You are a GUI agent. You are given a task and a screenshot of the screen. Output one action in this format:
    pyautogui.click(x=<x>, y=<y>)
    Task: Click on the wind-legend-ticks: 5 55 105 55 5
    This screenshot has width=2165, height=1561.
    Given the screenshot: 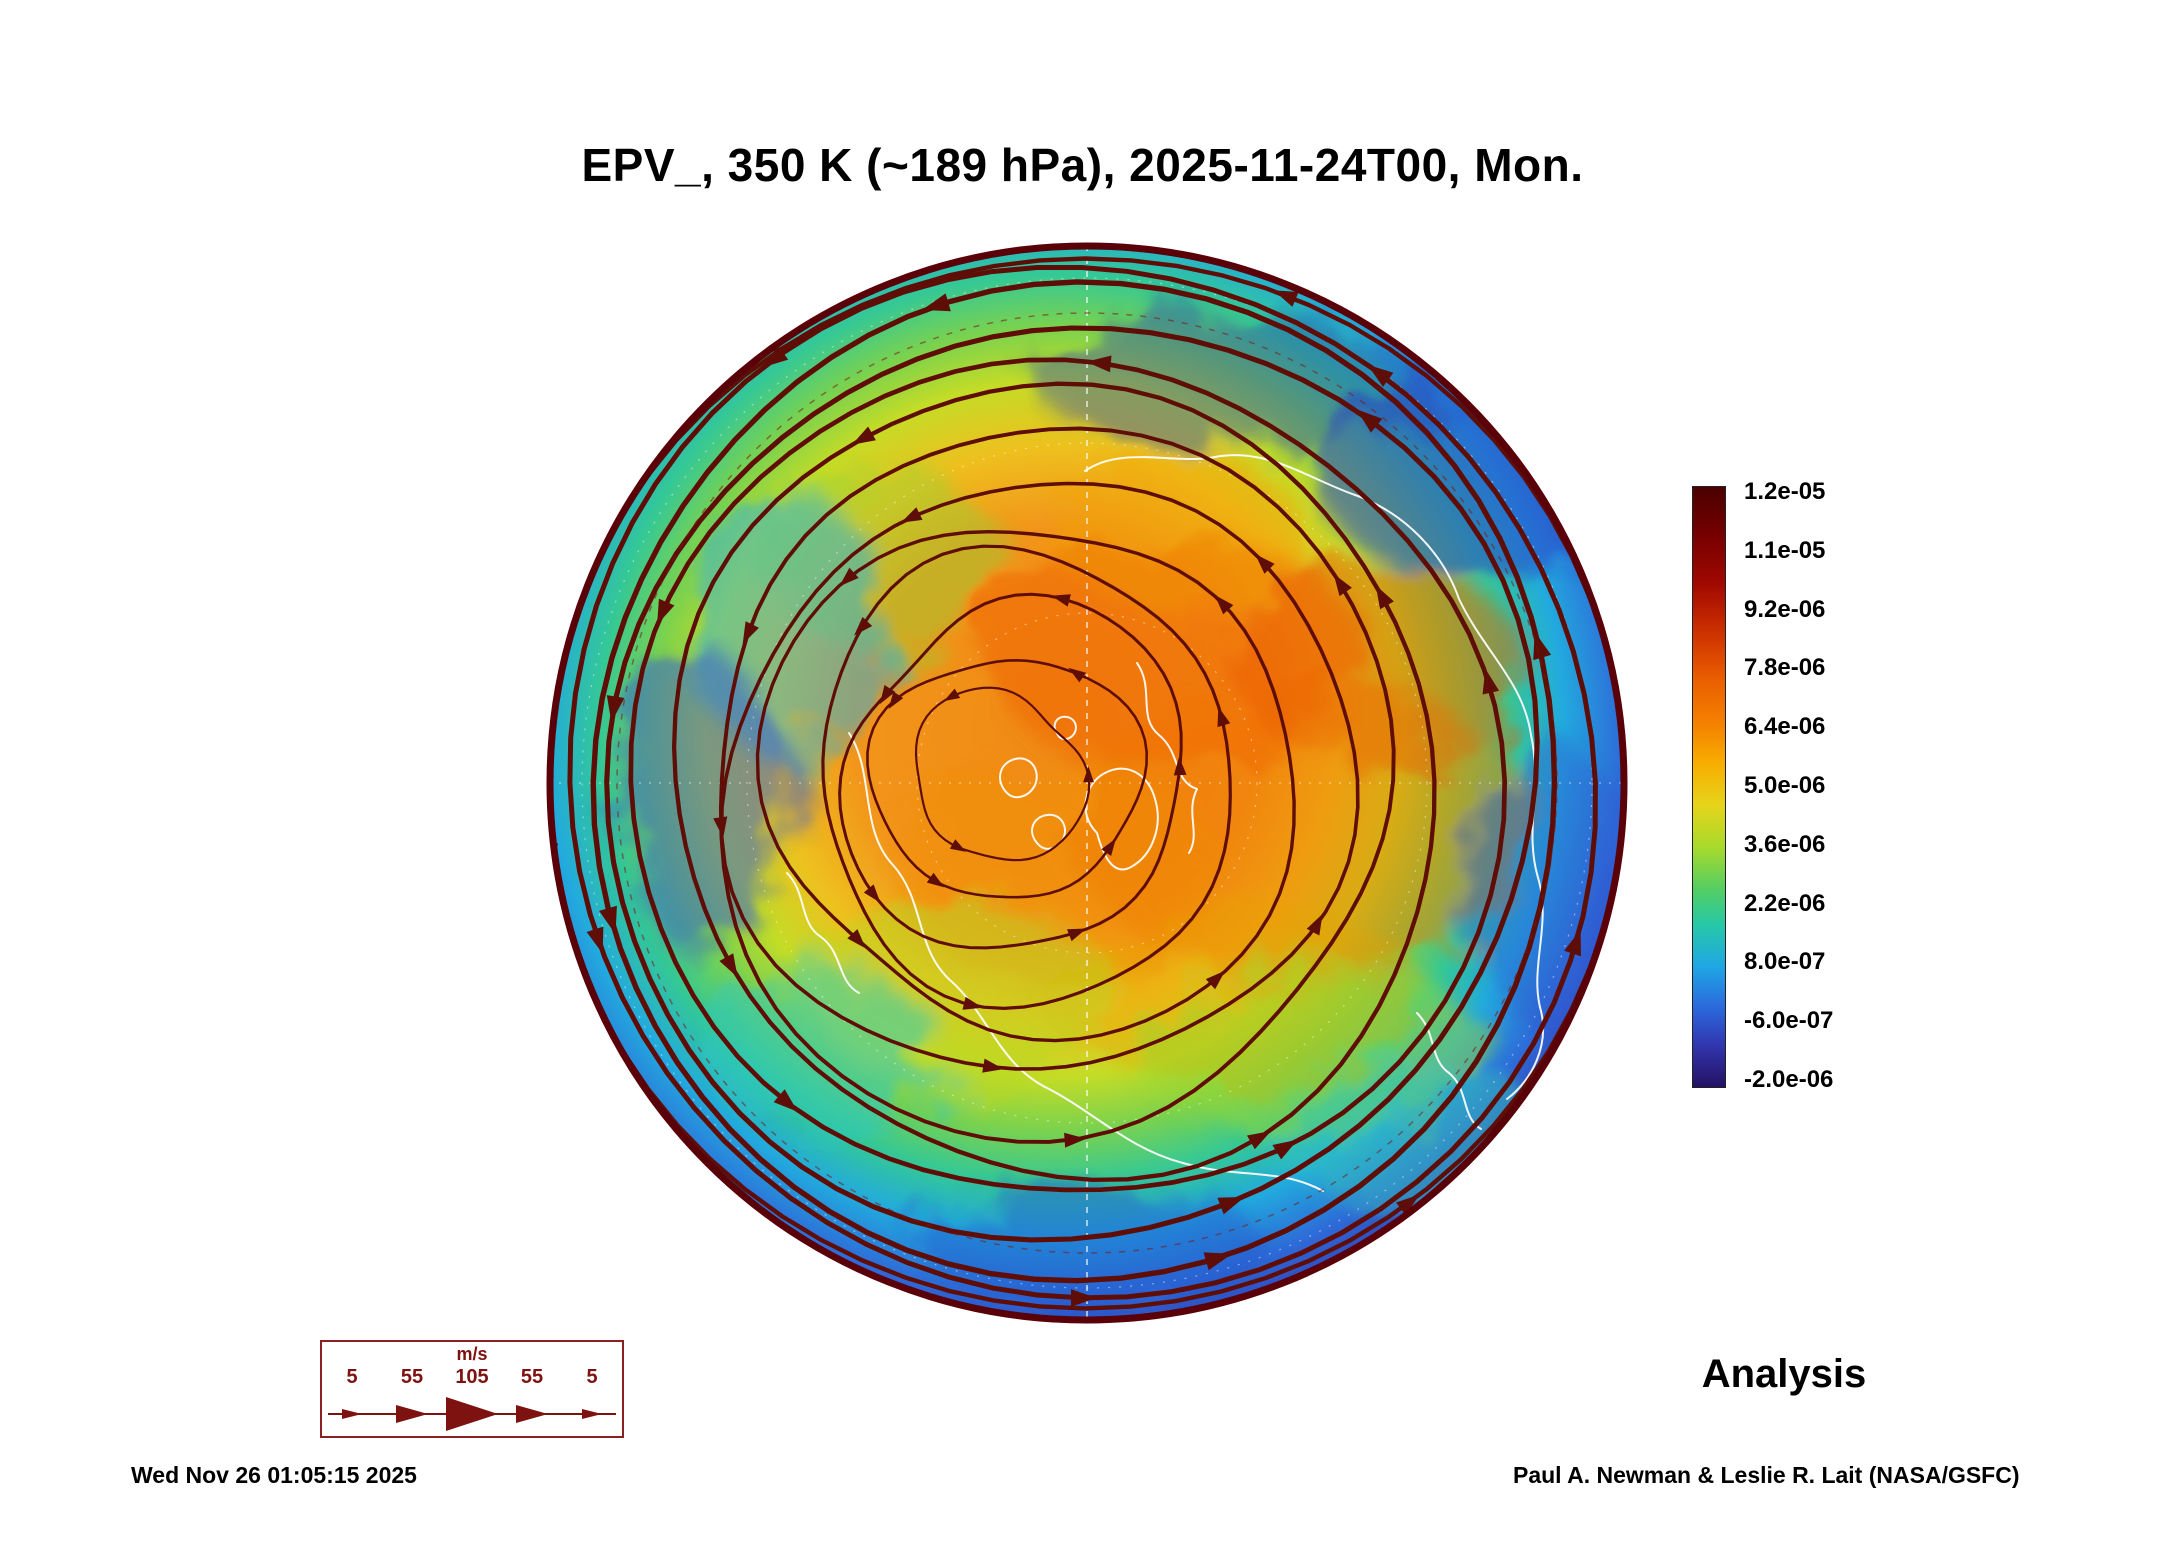 What is the action you would take?
    pyautogui.click(x=472, y=1378)
    